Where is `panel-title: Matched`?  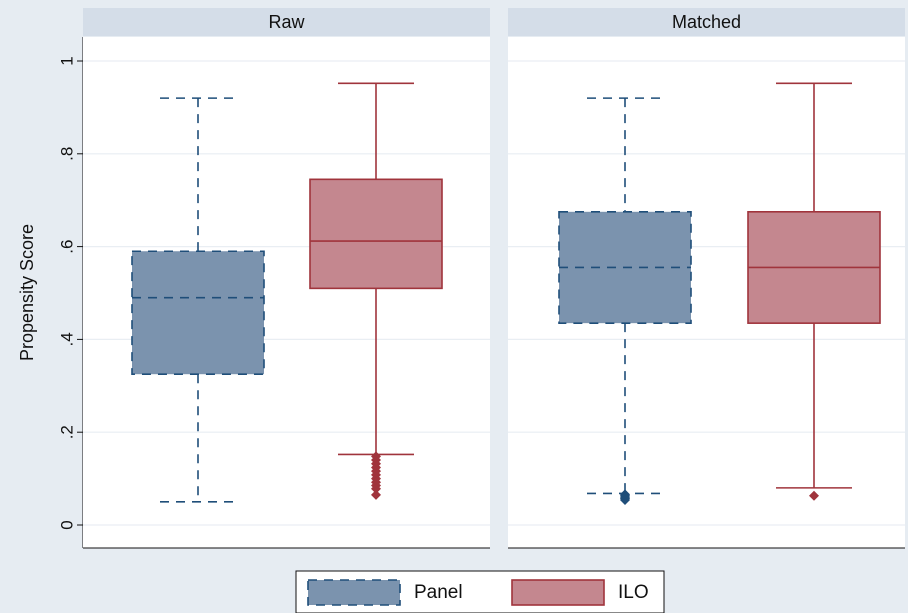 panel-title: Matched is located at coordinates (706, 22).